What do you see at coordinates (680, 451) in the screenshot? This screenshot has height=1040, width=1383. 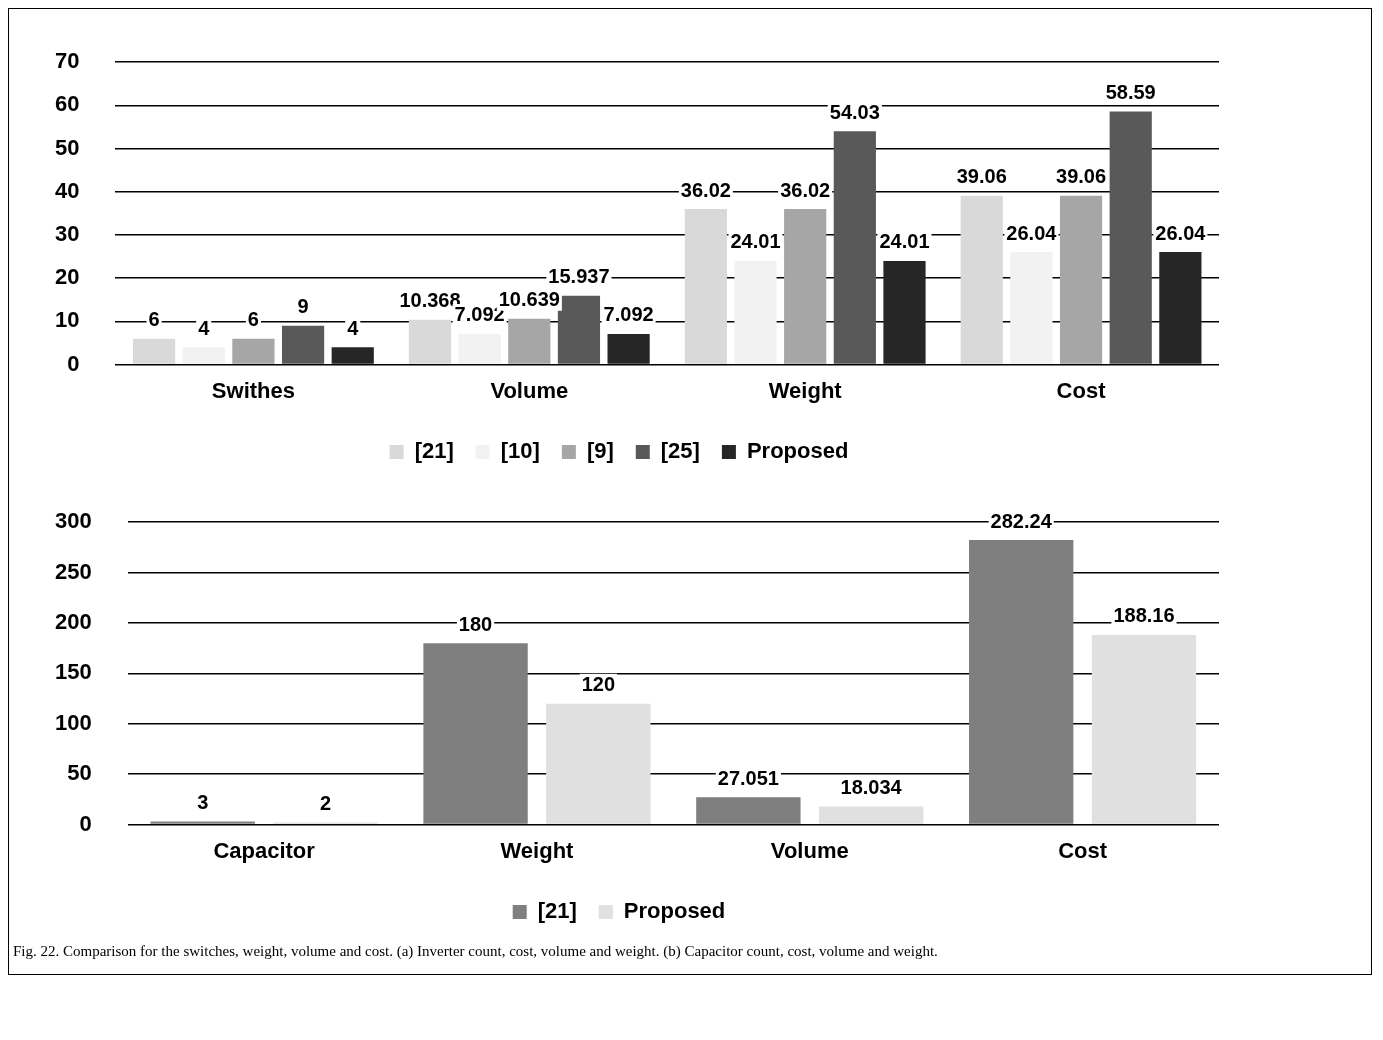 I see `legend-label: [25]` at bounding box center [680, 451].